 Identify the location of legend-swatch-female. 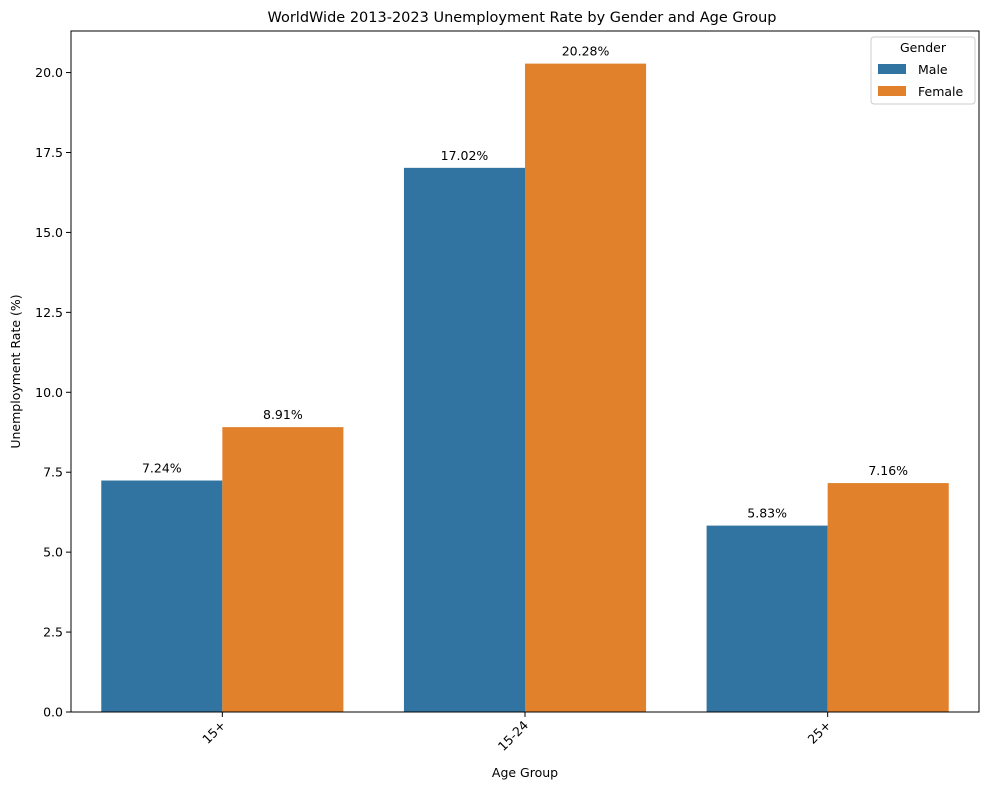
(892, 91).